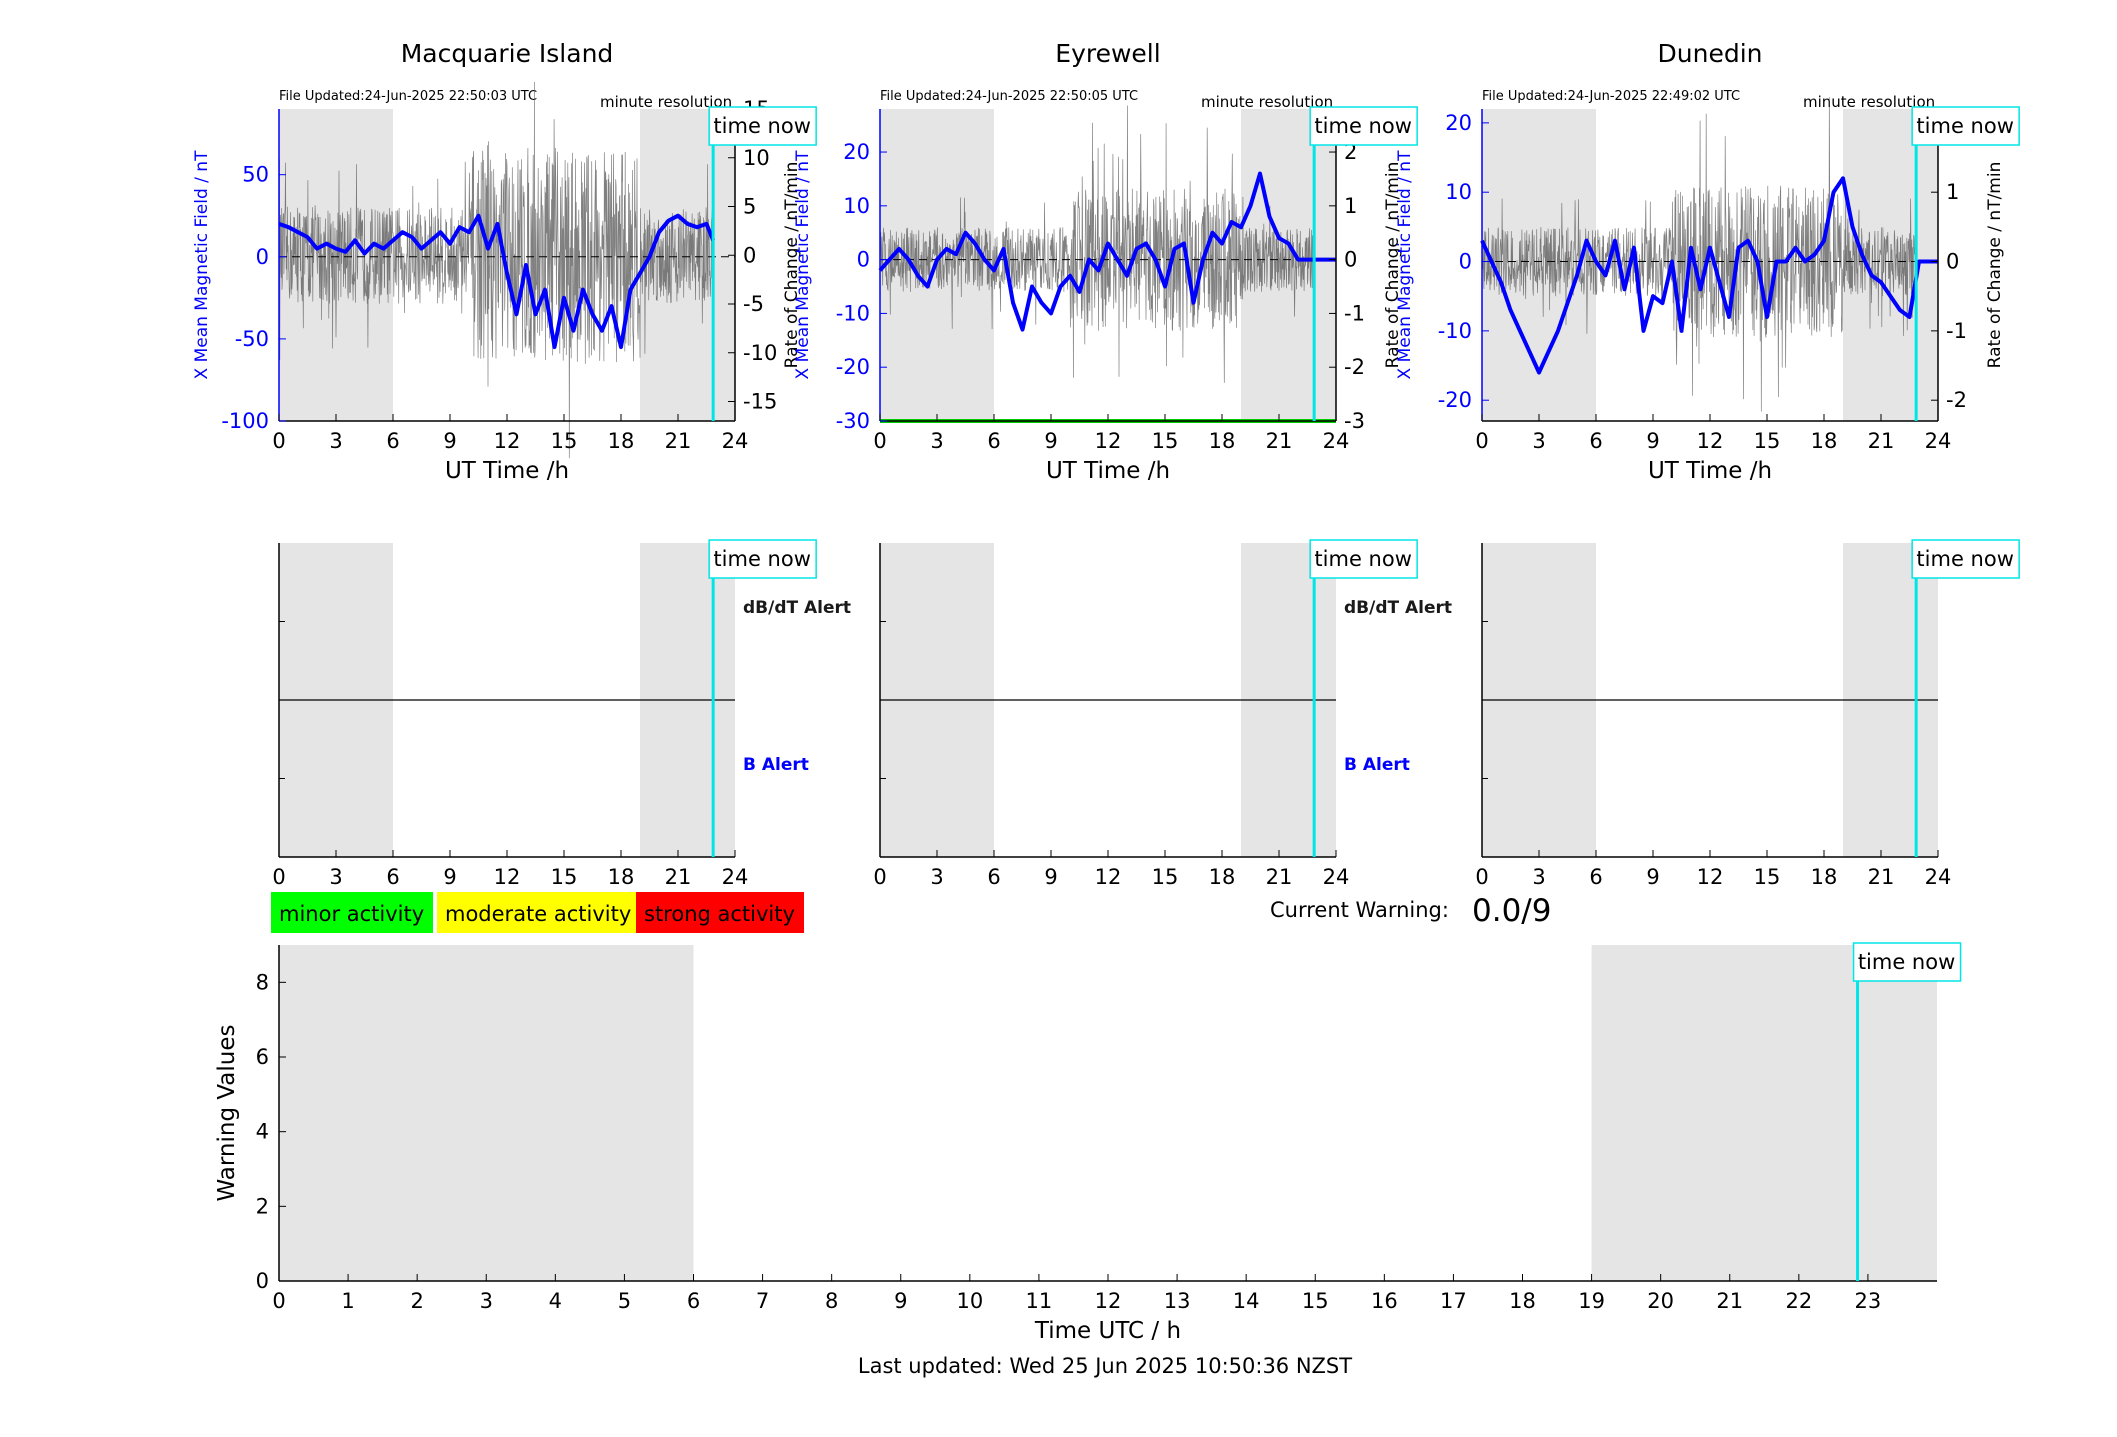  What do you see at coordinates (760, 402) in the screenshot?
I see `right-tick-label: -15` at bounding box center [760, 402].